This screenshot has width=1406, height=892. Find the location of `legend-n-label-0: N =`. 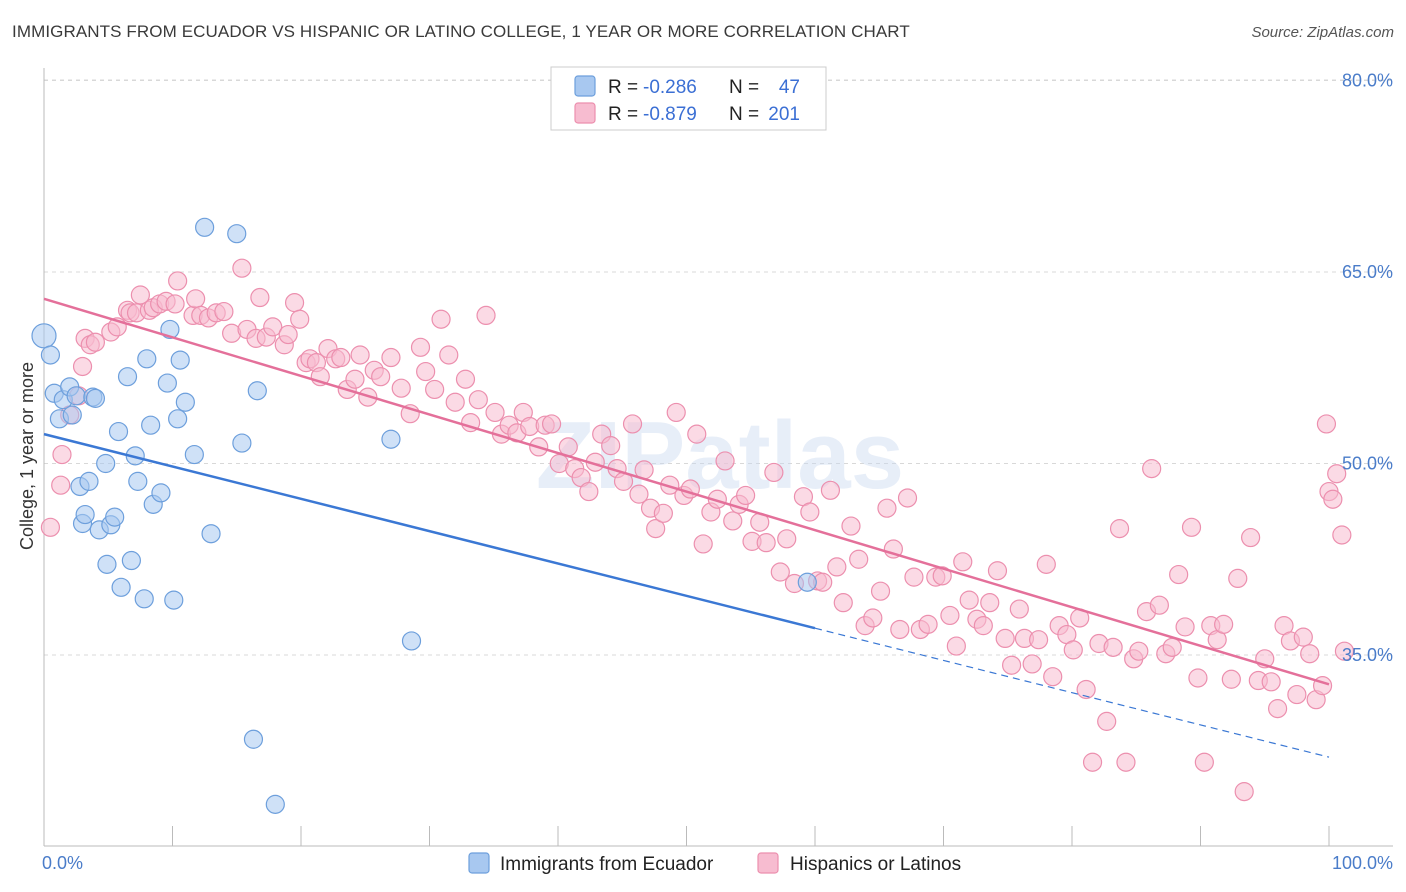

legend-n-label-0: N = is located at coordinates (744, 87).